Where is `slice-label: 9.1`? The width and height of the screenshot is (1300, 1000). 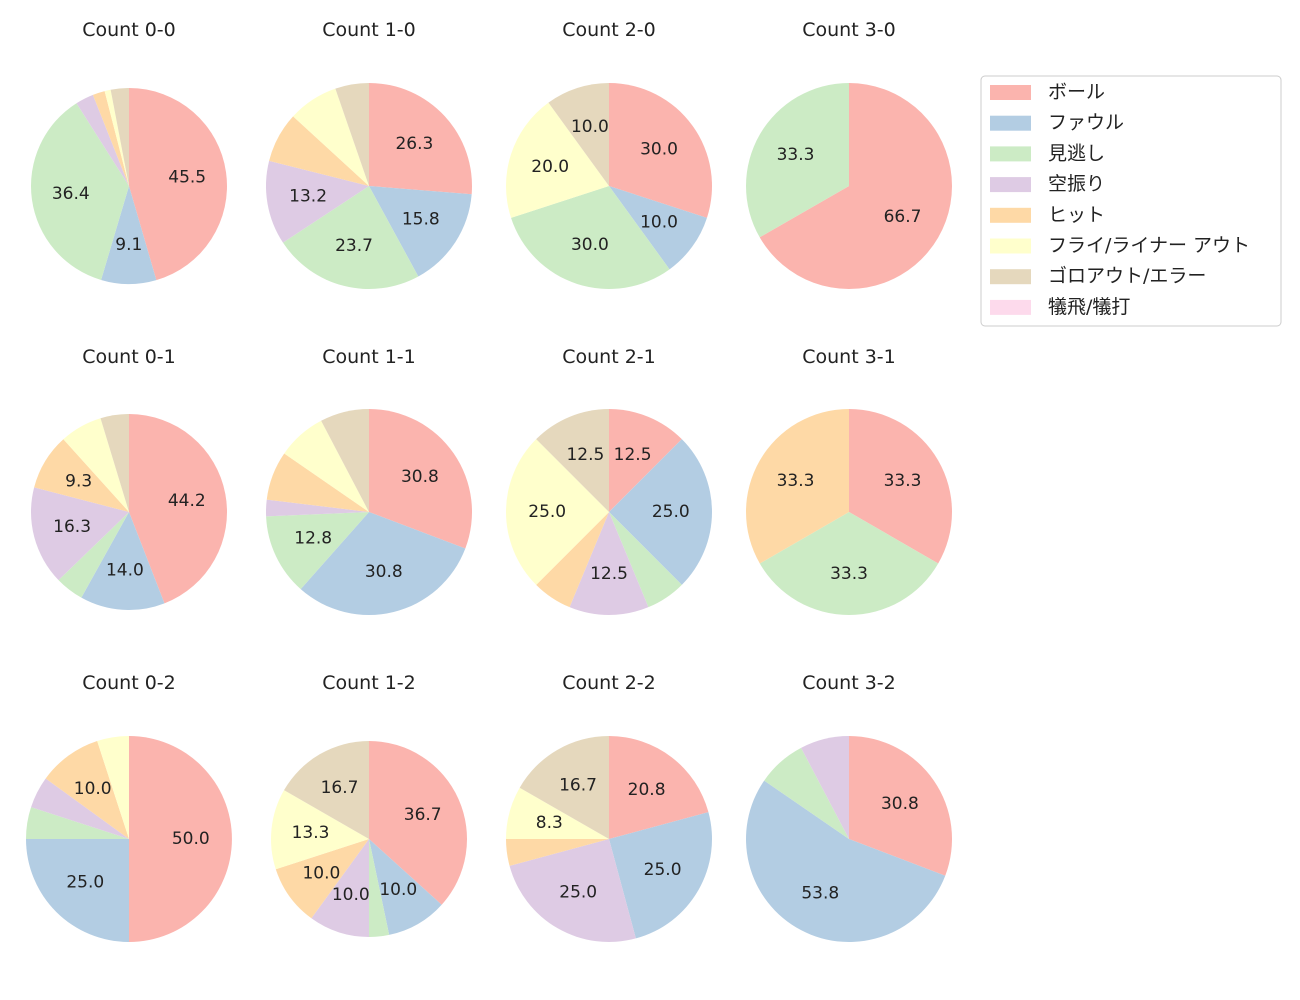
slice-label: 9.1 is located at coordinates (128, 245).